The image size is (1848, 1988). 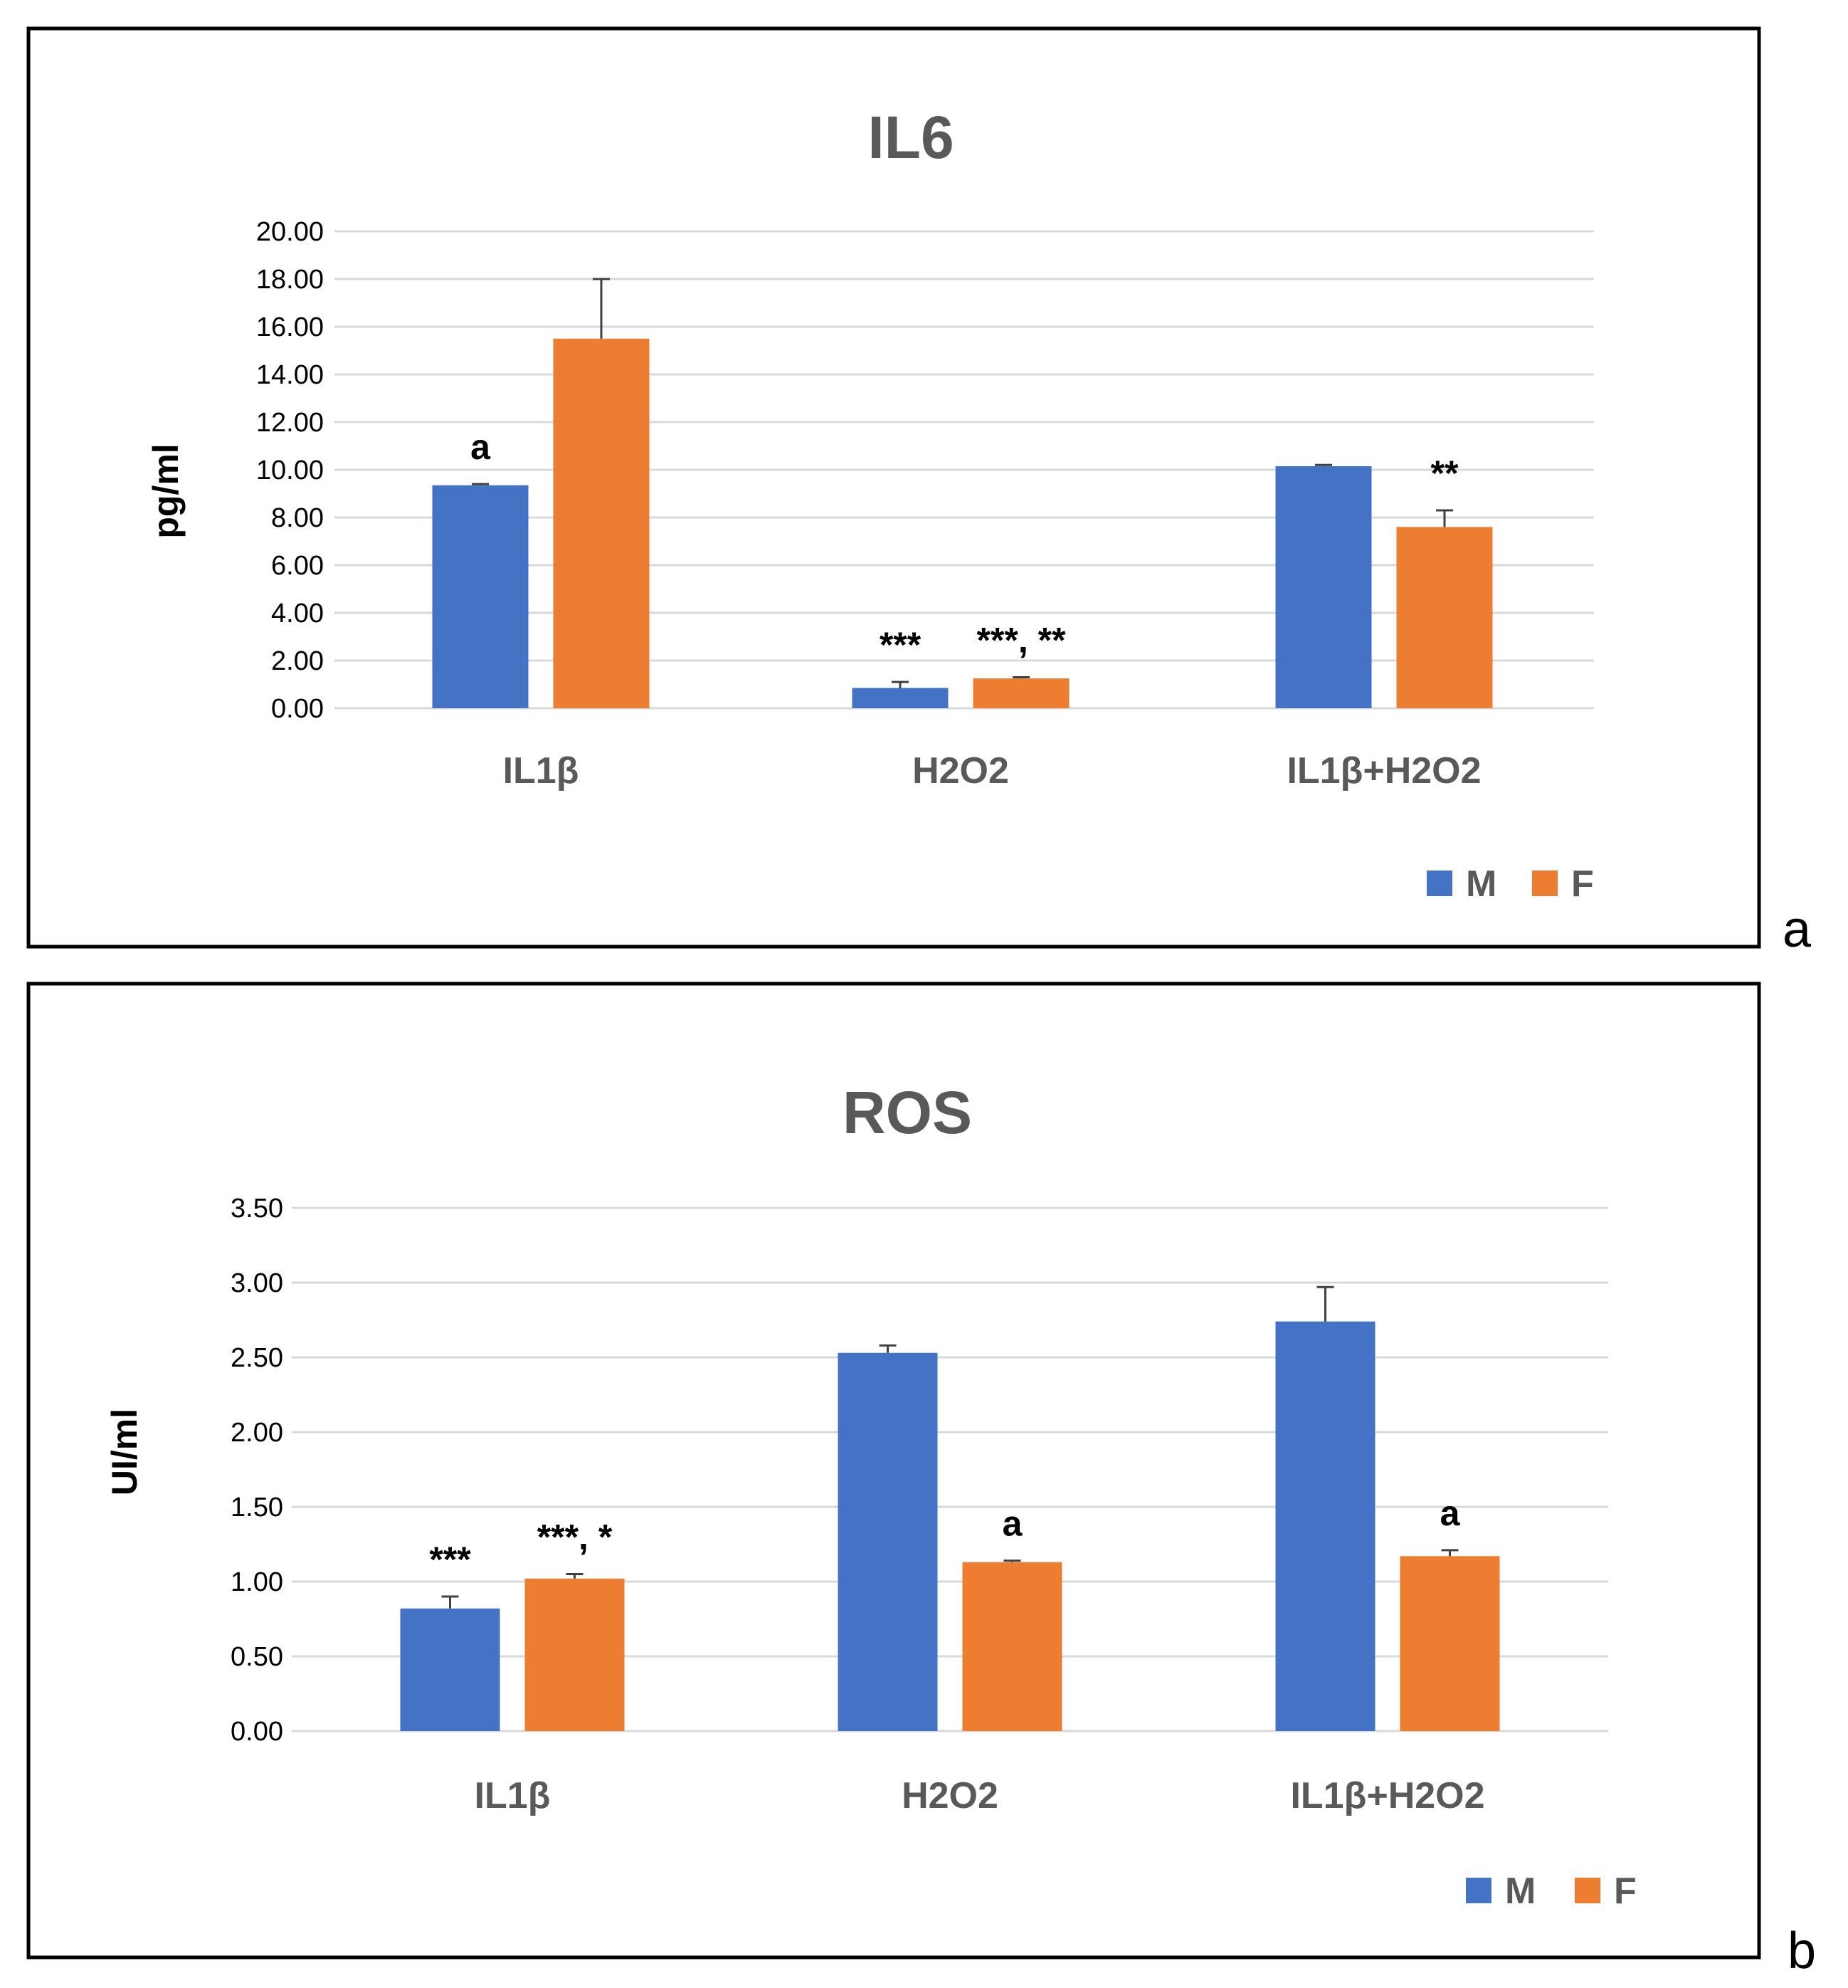 What do you see at coordinates (290, 280) in the screenshot?
I see `chart-a-y-tick-label: 18.00` at bounding box center [290, 280].